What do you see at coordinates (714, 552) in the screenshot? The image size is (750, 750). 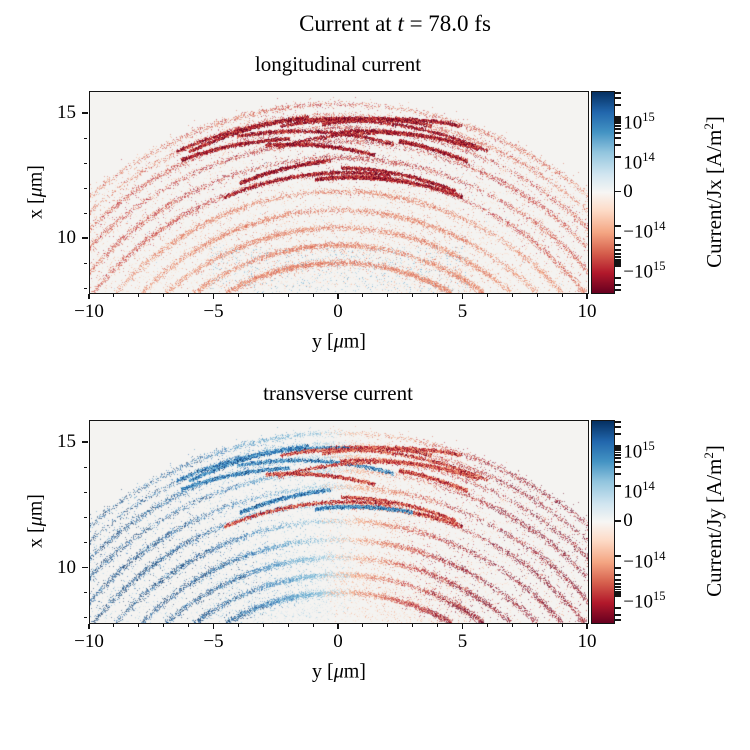 I see `cbar-label-name: Current/Jy` at bounding box center [714, 552].